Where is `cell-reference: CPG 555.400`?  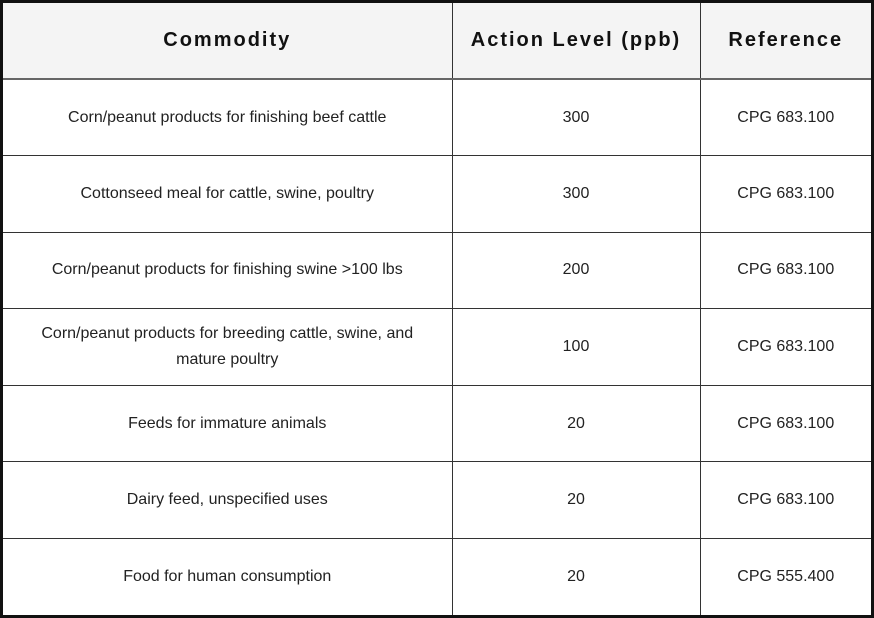 cell-reference: CPG 555.400 is located at coordinates (785, 576).